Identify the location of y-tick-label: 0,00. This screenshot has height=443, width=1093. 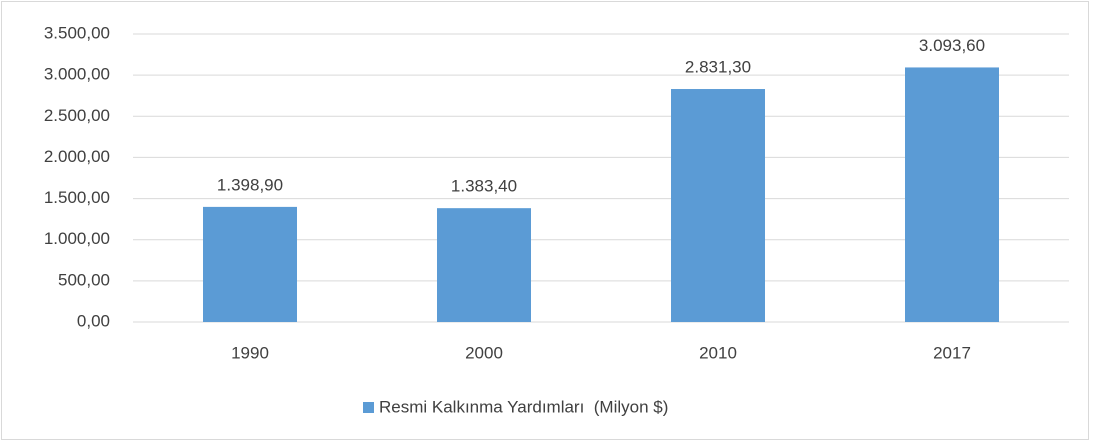
(93, 320).